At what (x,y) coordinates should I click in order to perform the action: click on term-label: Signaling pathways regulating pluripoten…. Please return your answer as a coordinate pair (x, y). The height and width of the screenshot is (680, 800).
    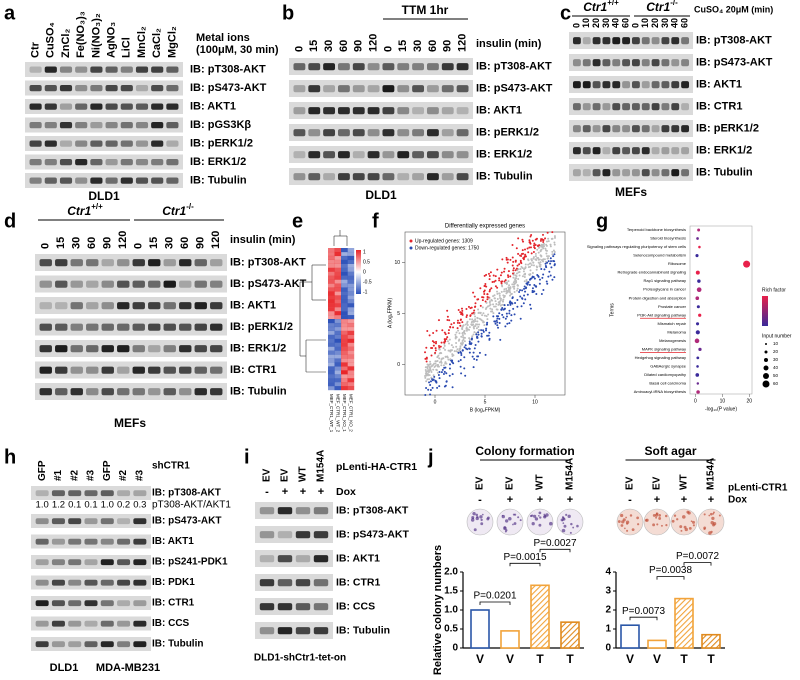
    Looking at the image, I should click on (636, 246).